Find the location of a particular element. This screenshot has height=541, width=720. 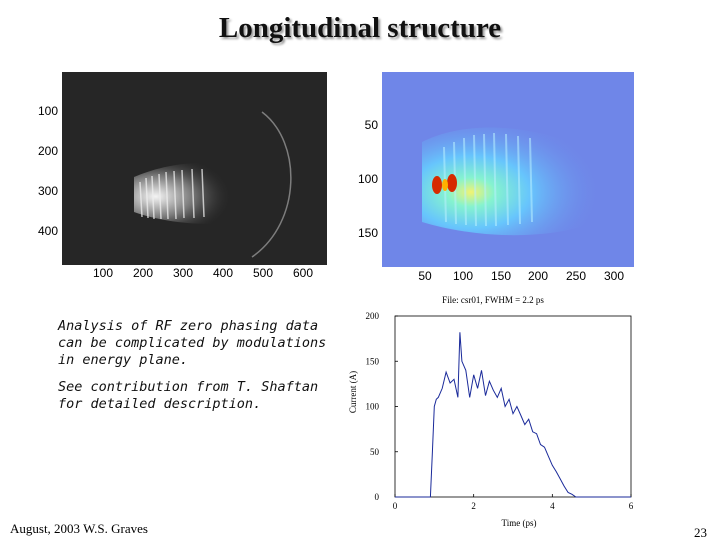

left-image-y-tick: 200 is located at coordinates (47, 151).